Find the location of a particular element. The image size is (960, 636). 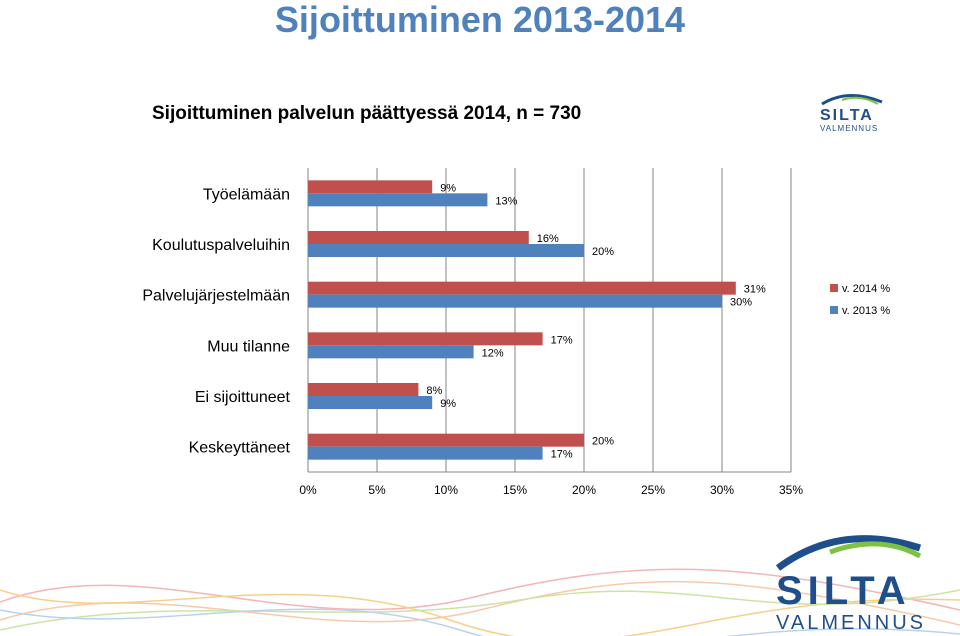

x-tick-label: 30% is located at coordinates (722, 490).